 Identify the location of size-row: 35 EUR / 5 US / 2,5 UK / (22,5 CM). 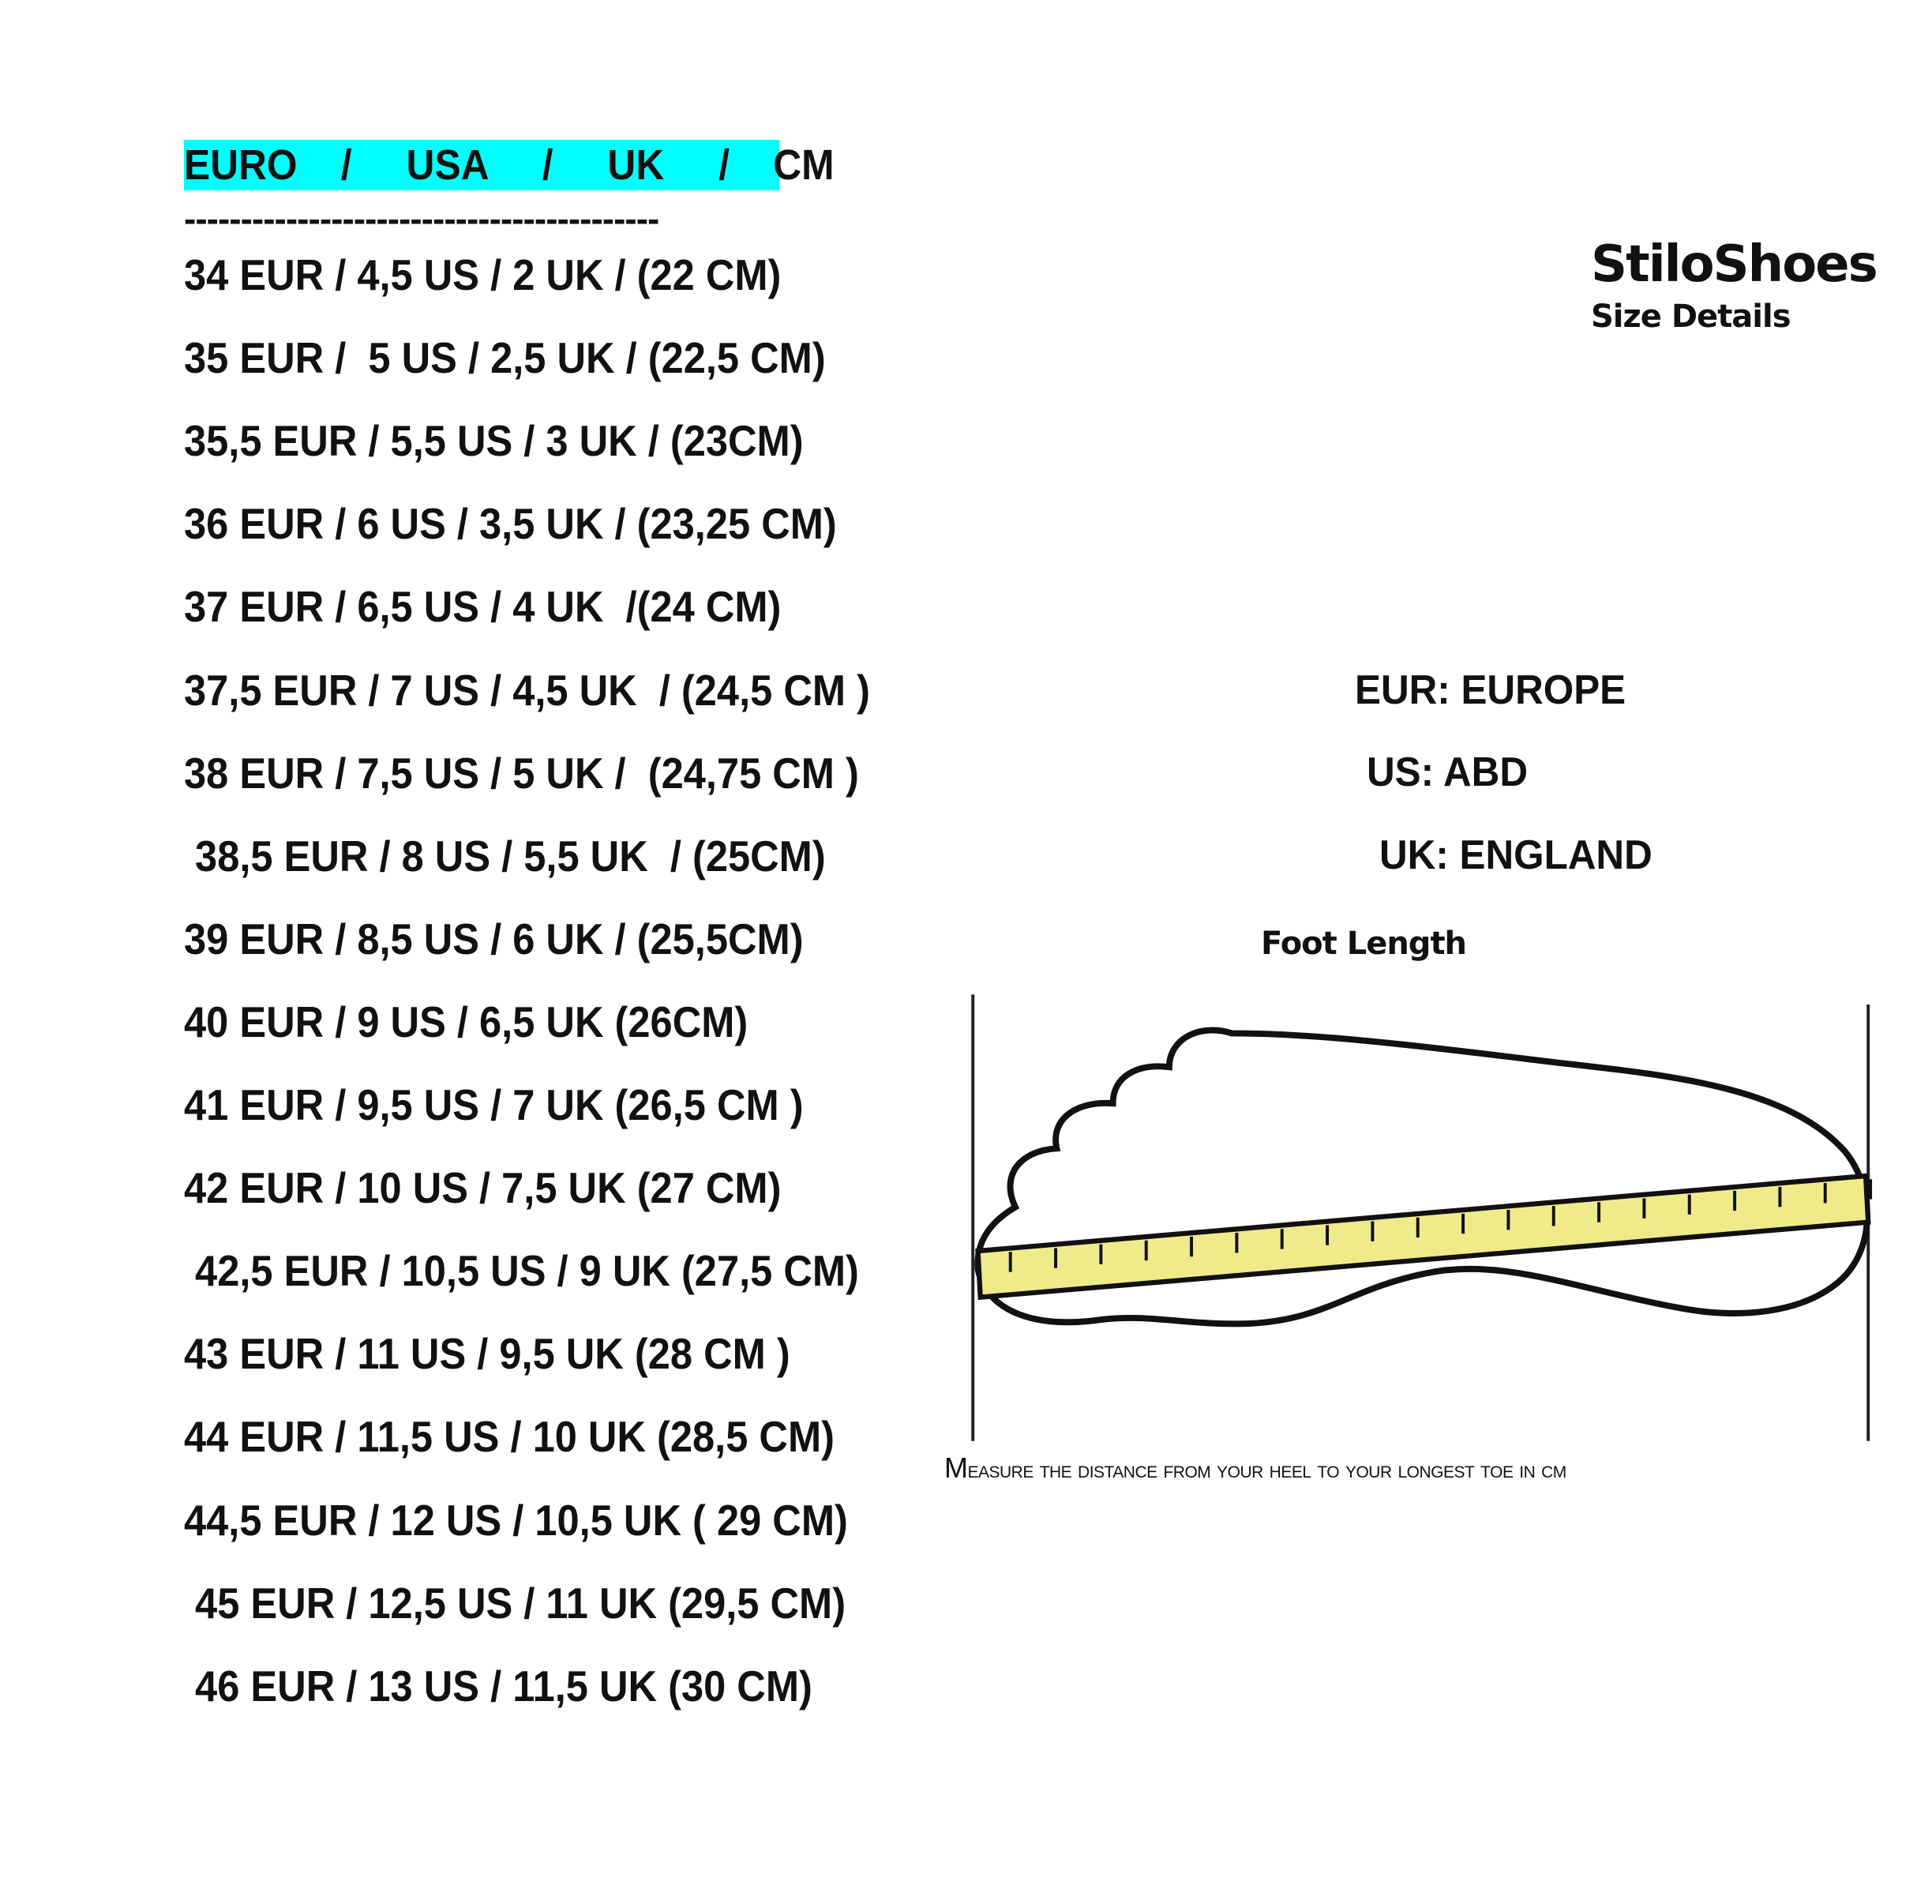
(505, 358).